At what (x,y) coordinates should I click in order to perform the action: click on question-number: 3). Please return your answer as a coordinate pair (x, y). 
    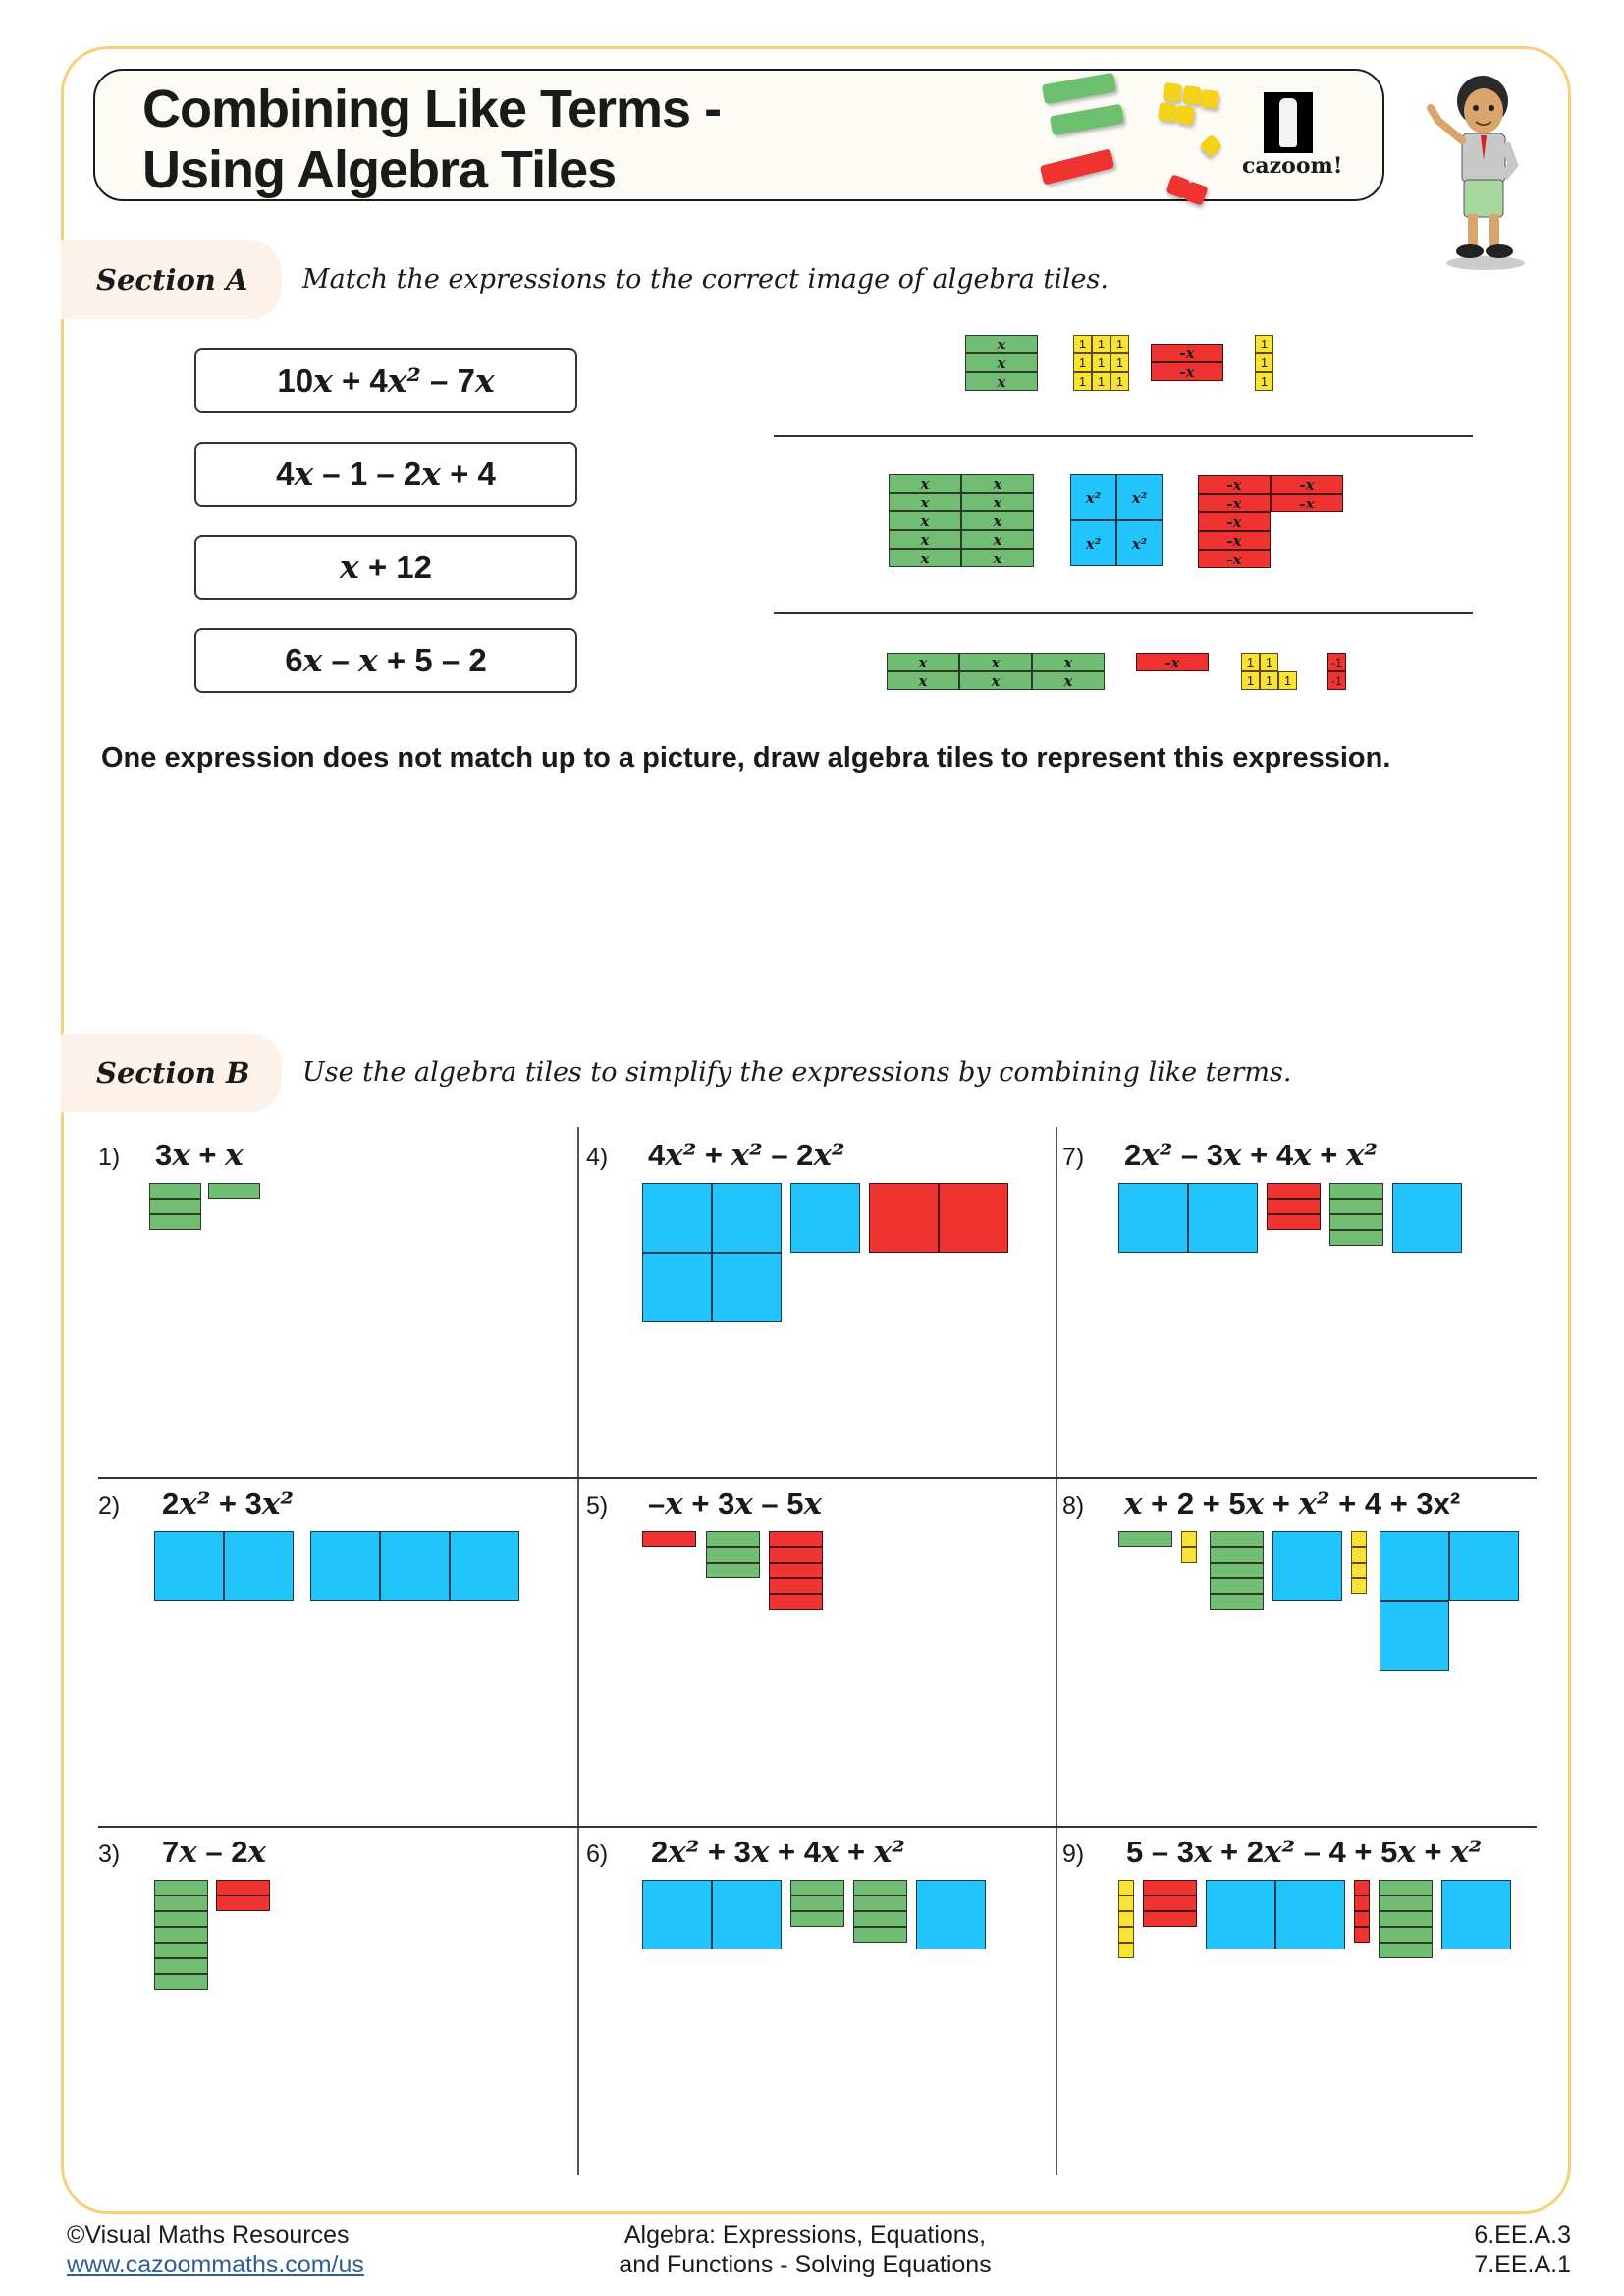
    Looking at the image, I should click on (109, 1855).